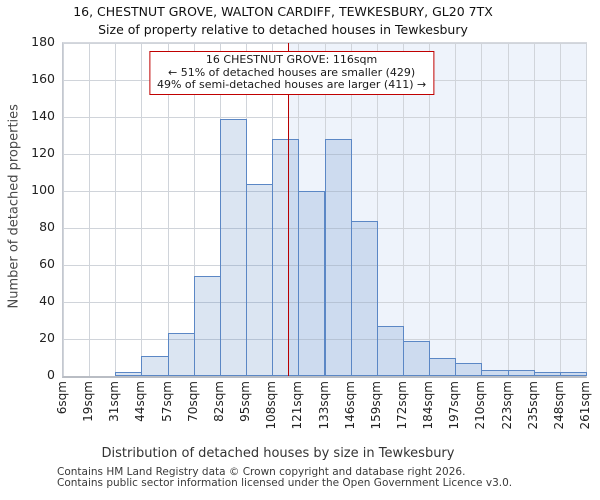 The image size is (600, 500). Describe the element at coordinates (43, 115) in the screenshot. I see `y-tick-label: 140` at that location.